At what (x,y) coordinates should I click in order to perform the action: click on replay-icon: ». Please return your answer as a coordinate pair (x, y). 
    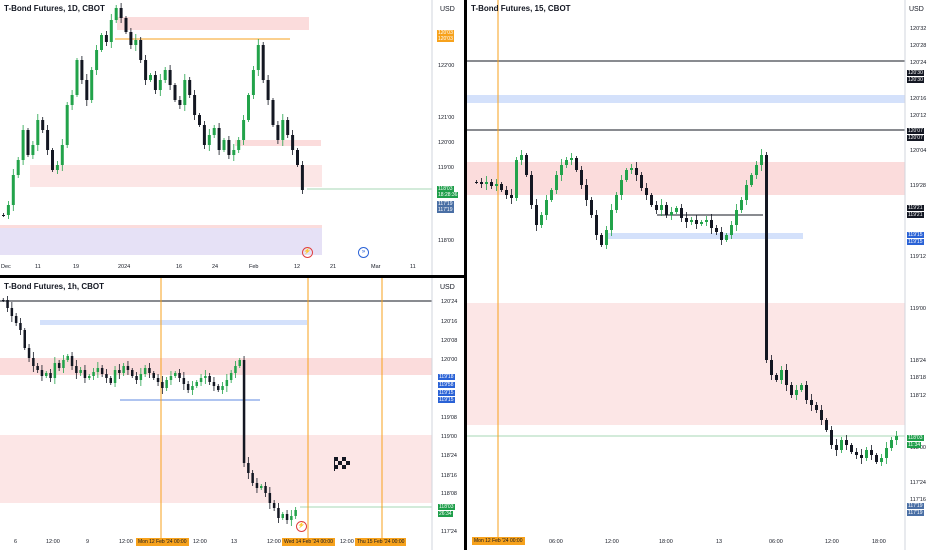
    Looking at the image, I should click on (363, 252).